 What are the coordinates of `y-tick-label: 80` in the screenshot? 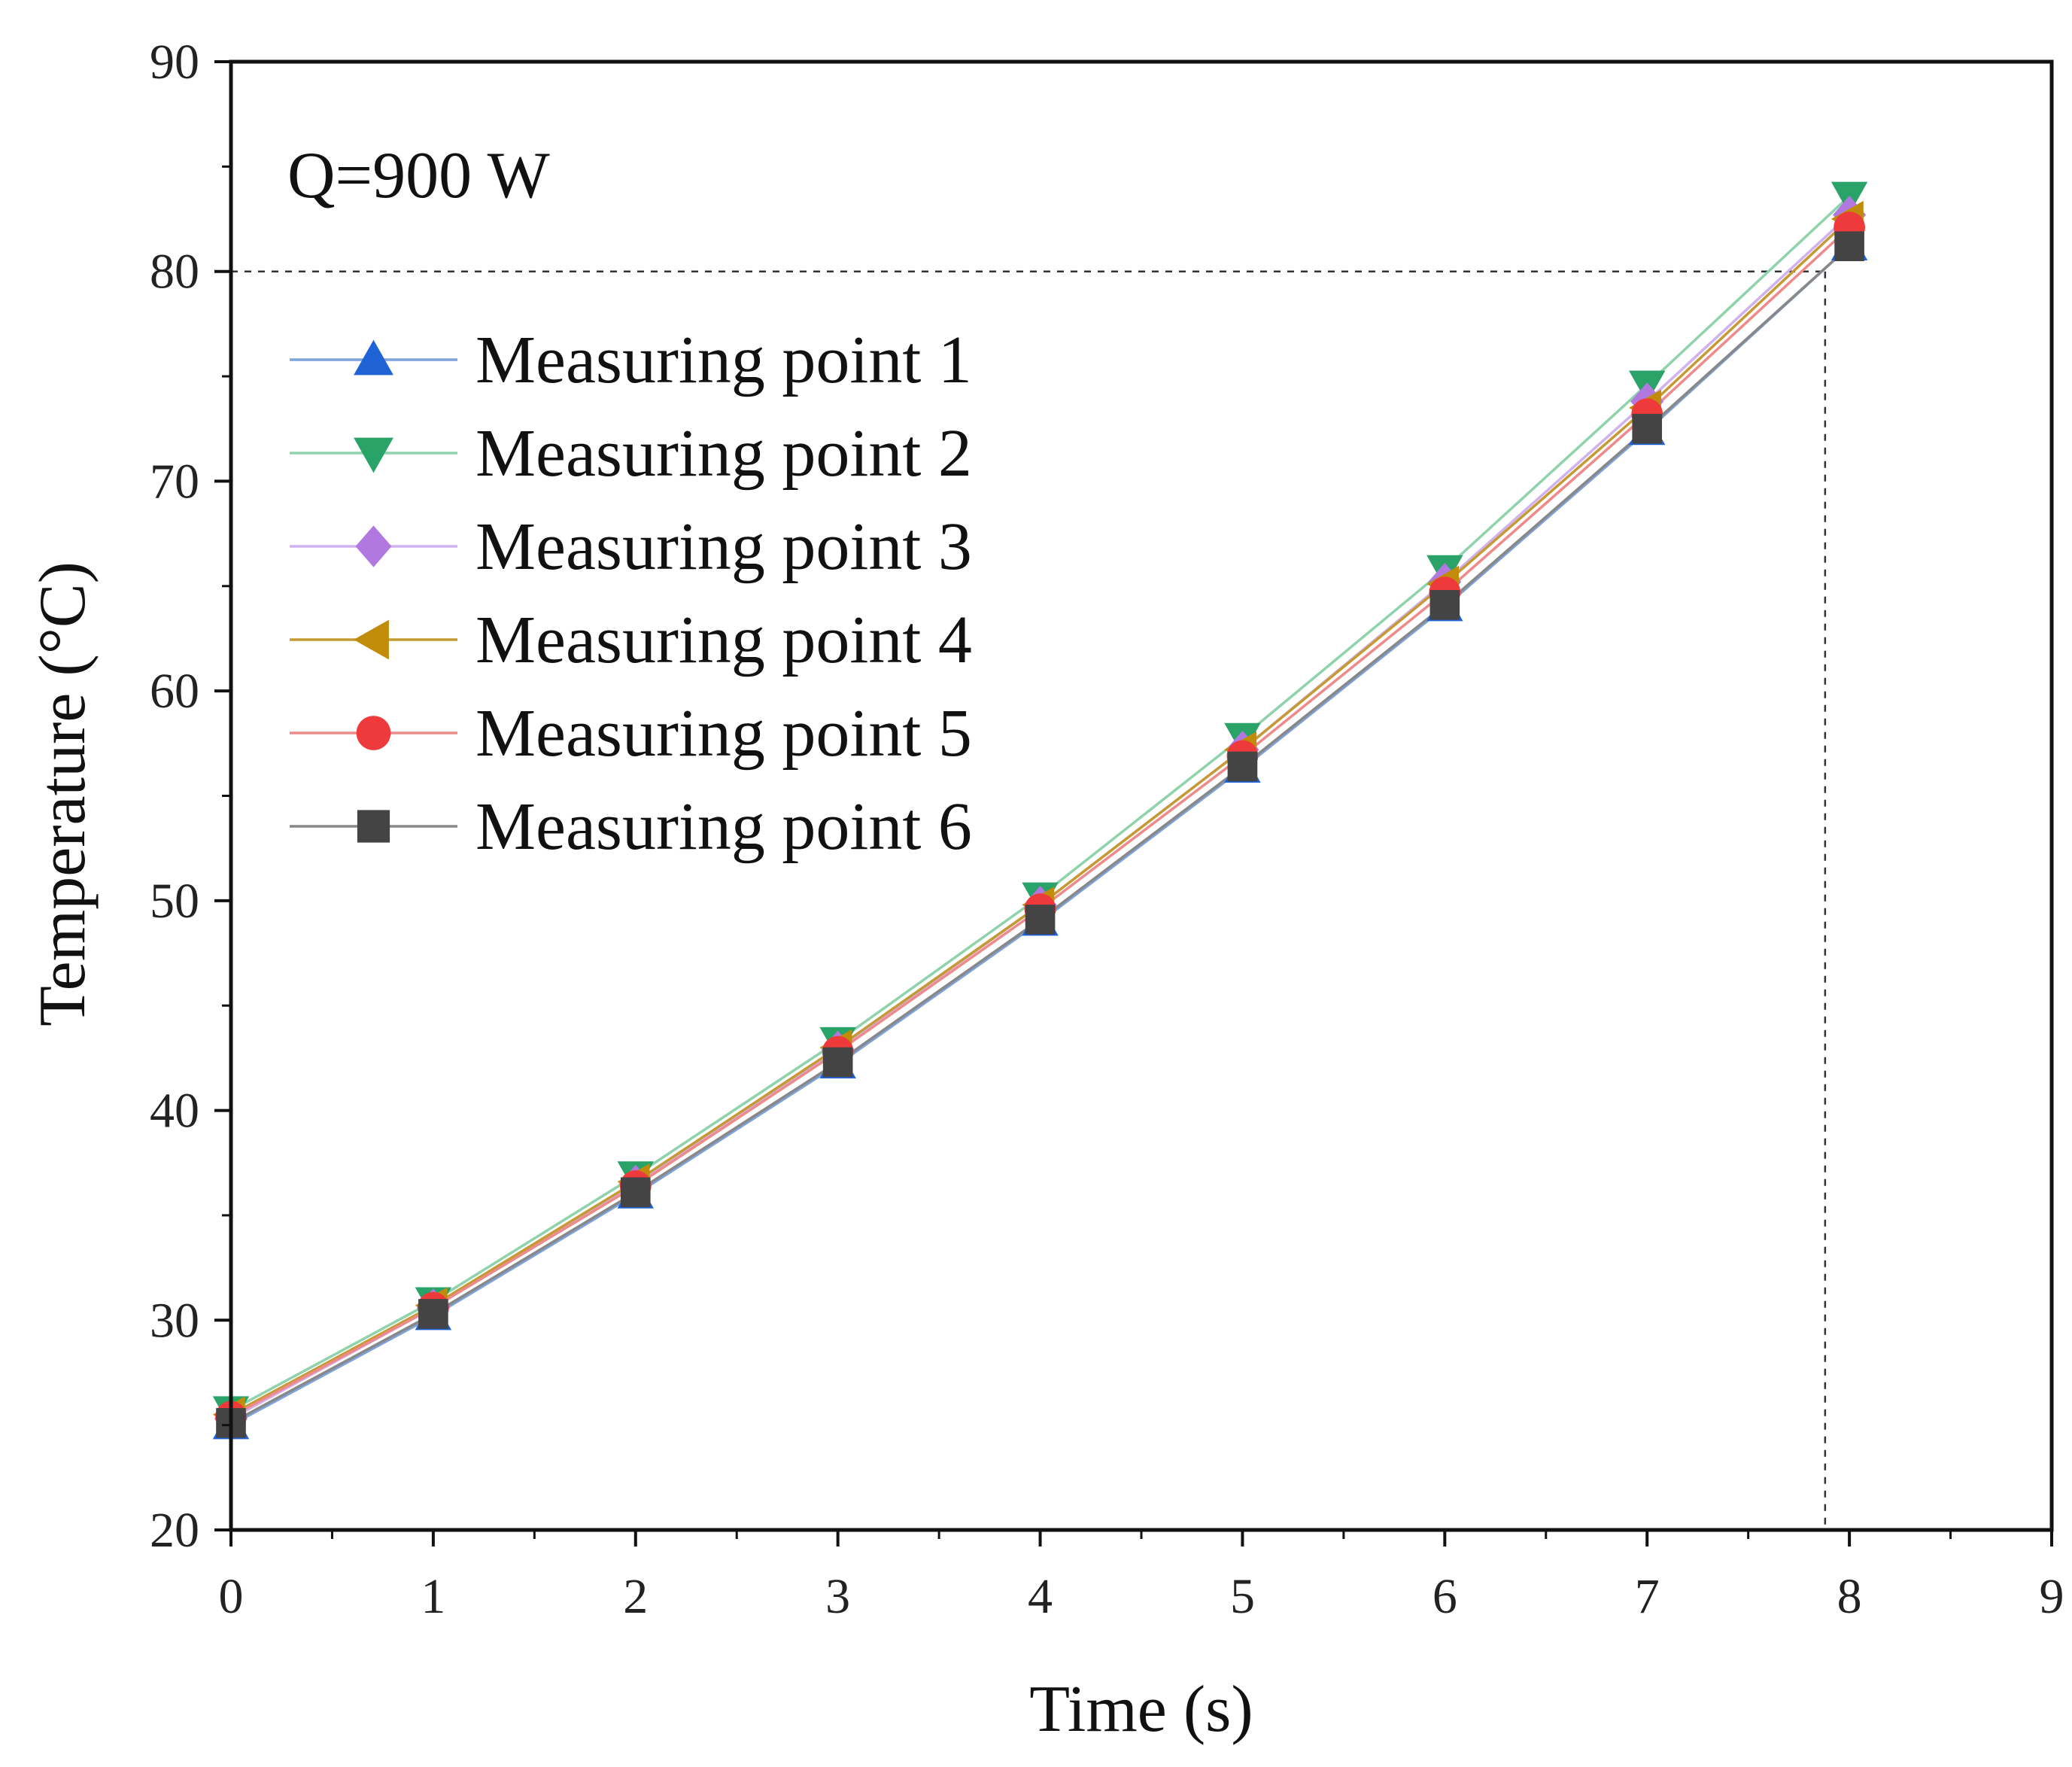 It's located at (174, 272).